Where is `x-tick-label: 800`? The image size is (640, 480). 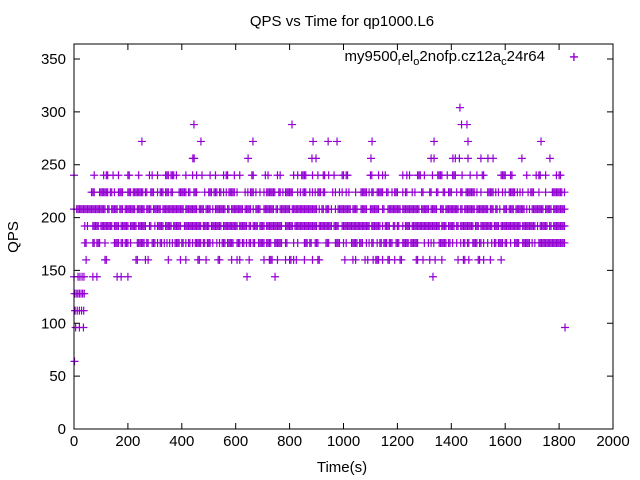
x-tick-label: 800 is located at coordinates (289, 441).